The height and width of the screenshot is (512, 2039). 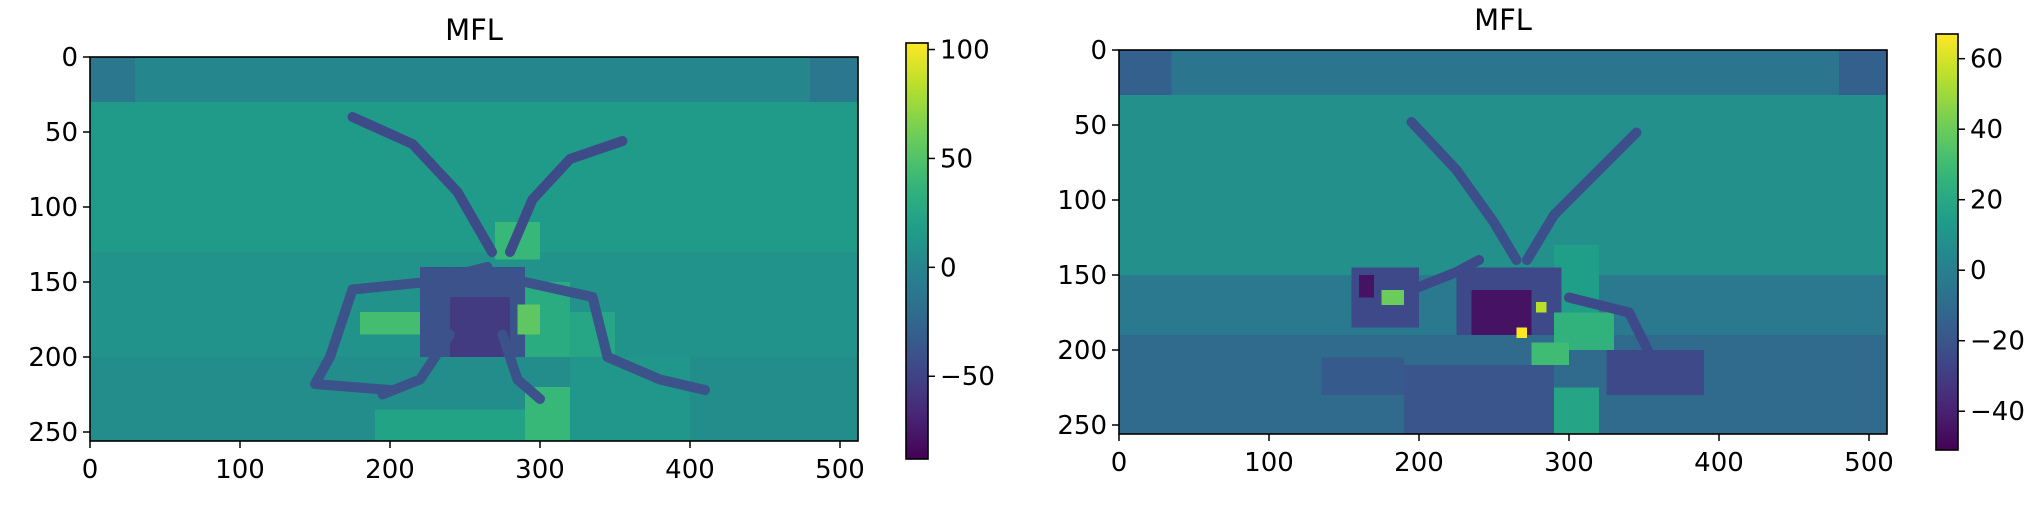 I want to click on chart-2-colorbar-ticks: 60 40 20 0 −20 −40, so click(x=1991, y=236).